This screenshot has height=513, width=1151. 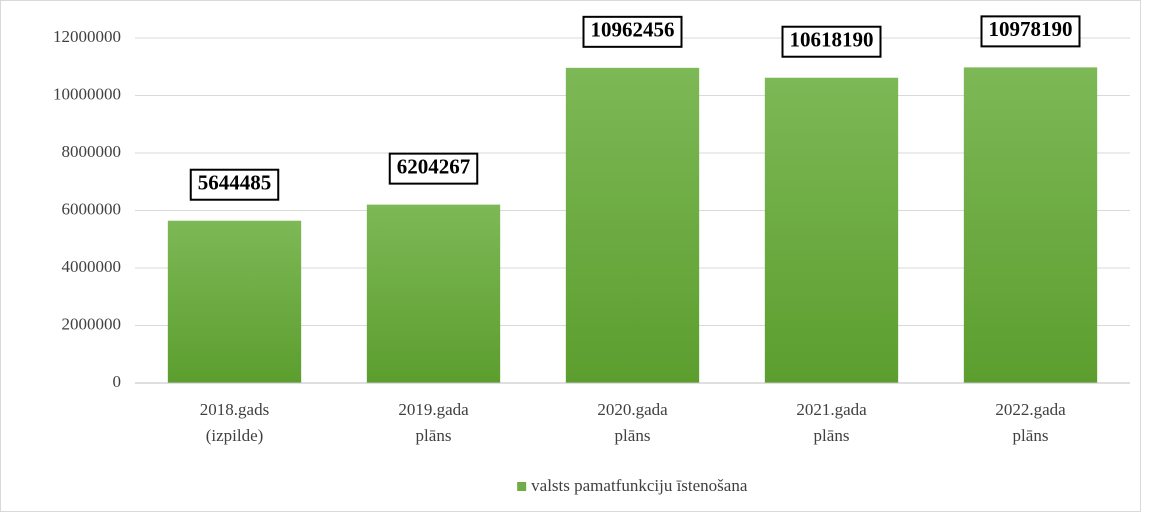 I want to click on y-tick-label: 12000000, so click(x=87, y=36).